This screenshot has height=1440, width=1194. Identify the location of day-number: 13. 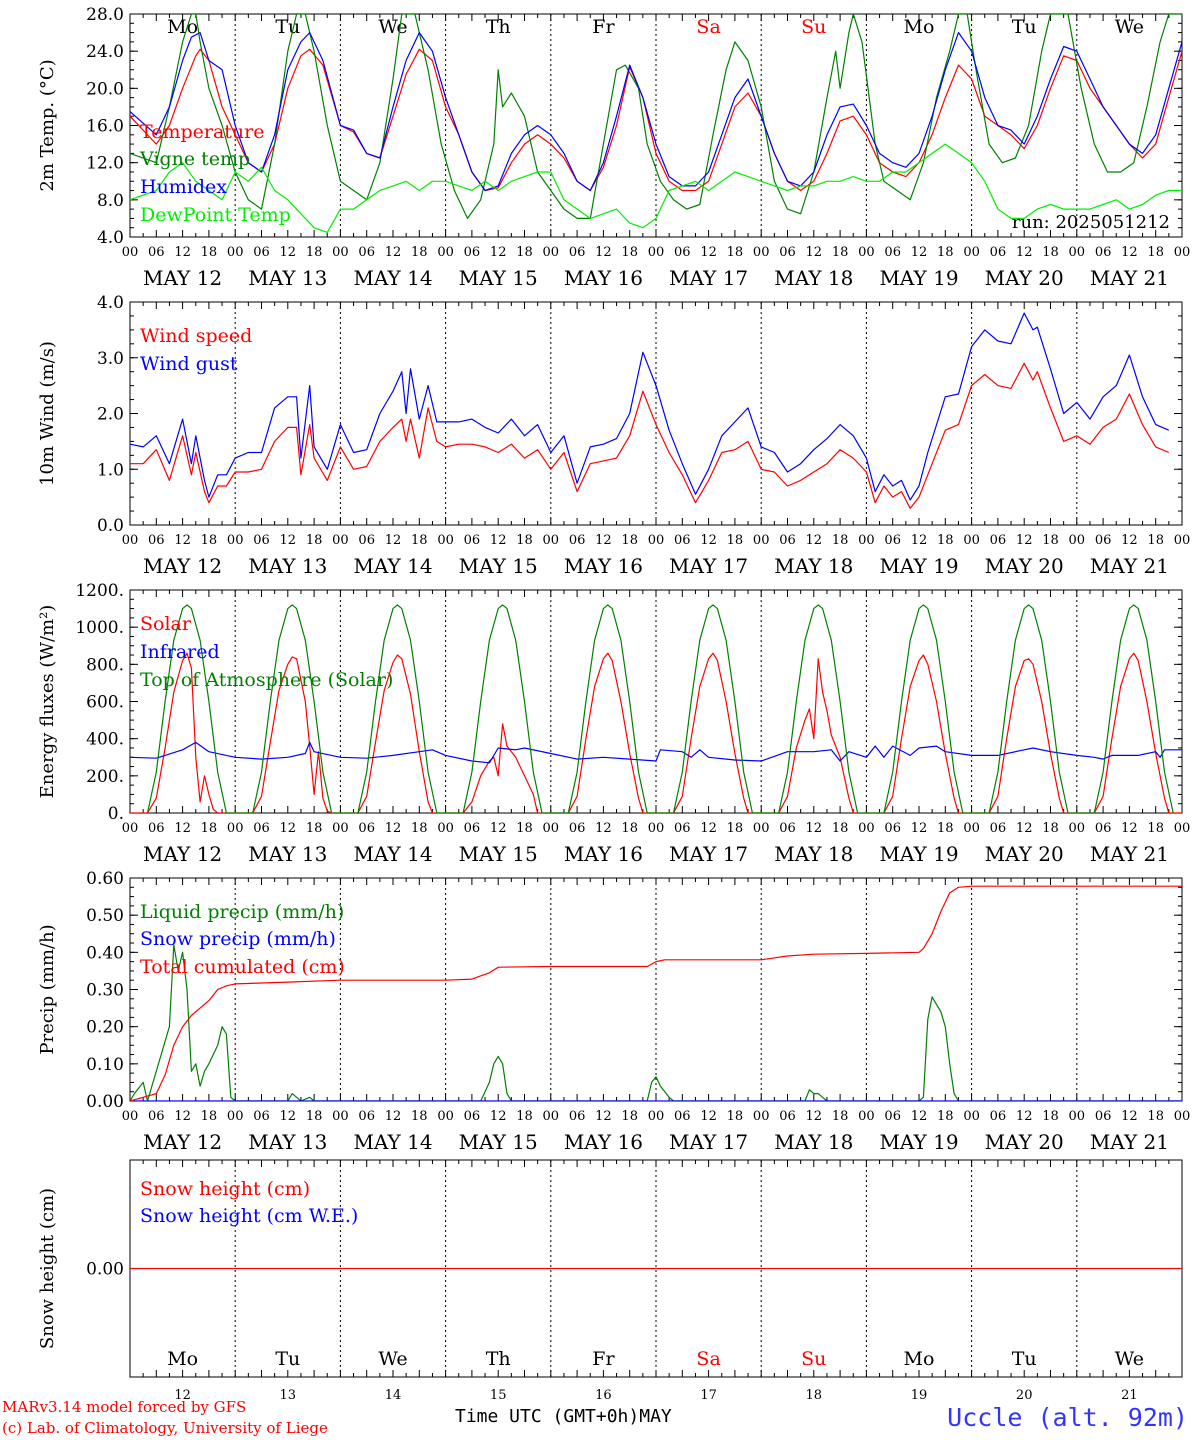
(288, 1395).